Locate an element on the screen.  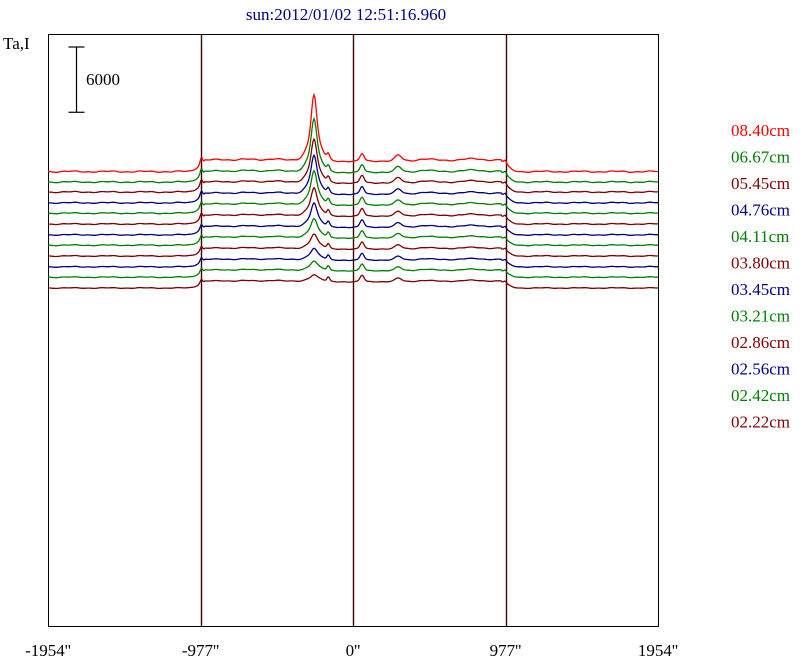
legend-entry: 05.45cm is located at coordinates (760, 183).